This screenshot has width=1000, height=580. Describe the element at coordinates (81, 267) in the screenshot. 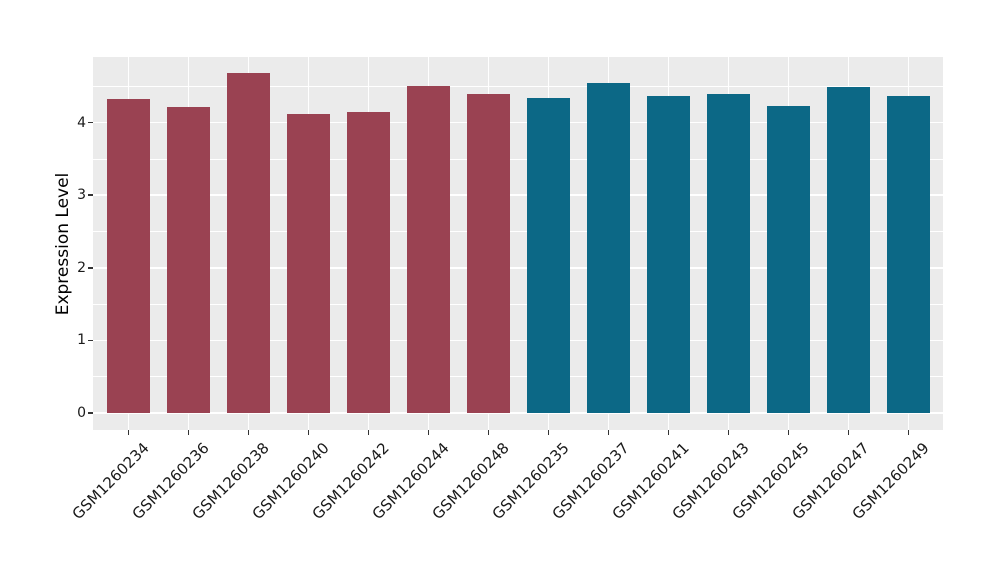

I see `y-tick-label: 2` at that location.